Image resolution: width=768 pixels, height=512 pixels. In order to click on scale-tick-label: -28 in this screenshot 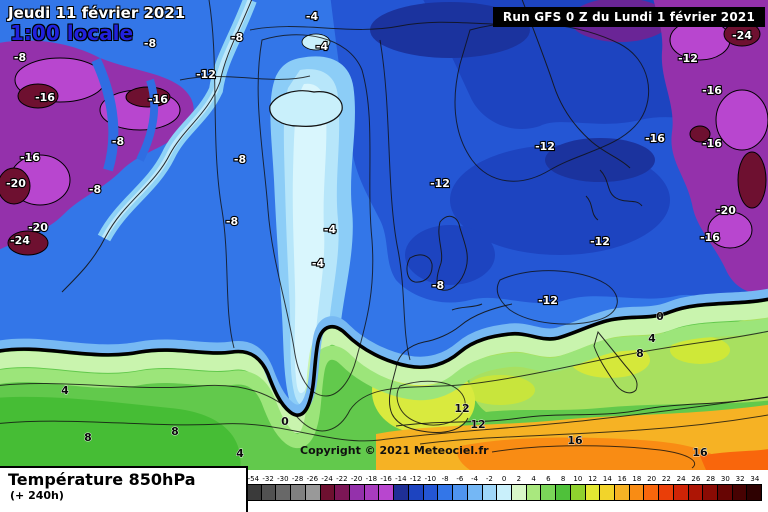, I will do `click(297, 479)`.